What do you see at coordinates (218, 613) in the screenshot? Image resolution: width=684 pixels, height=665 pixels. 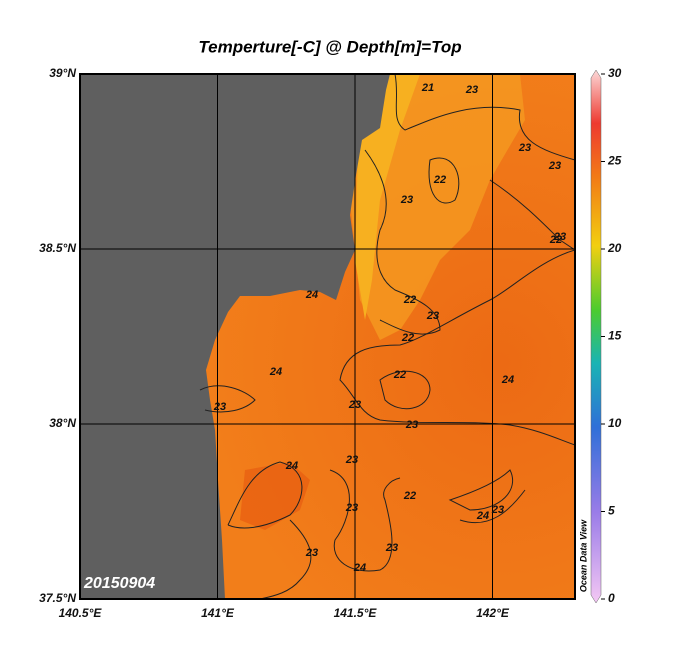 I see `x-tick-label: 141°E` at bounding box center [218, 613].